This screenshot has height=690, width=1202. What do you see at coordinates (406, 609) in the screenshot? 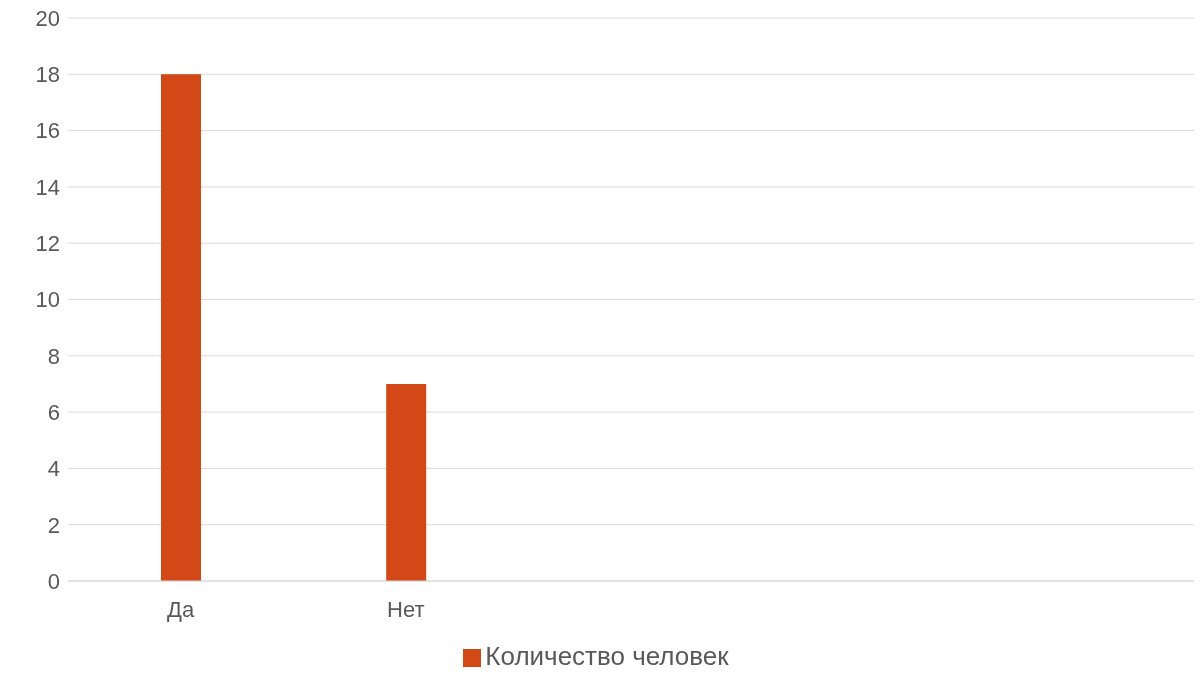
I see `x-tick-label: Нет` at bounding box center [406, 609].